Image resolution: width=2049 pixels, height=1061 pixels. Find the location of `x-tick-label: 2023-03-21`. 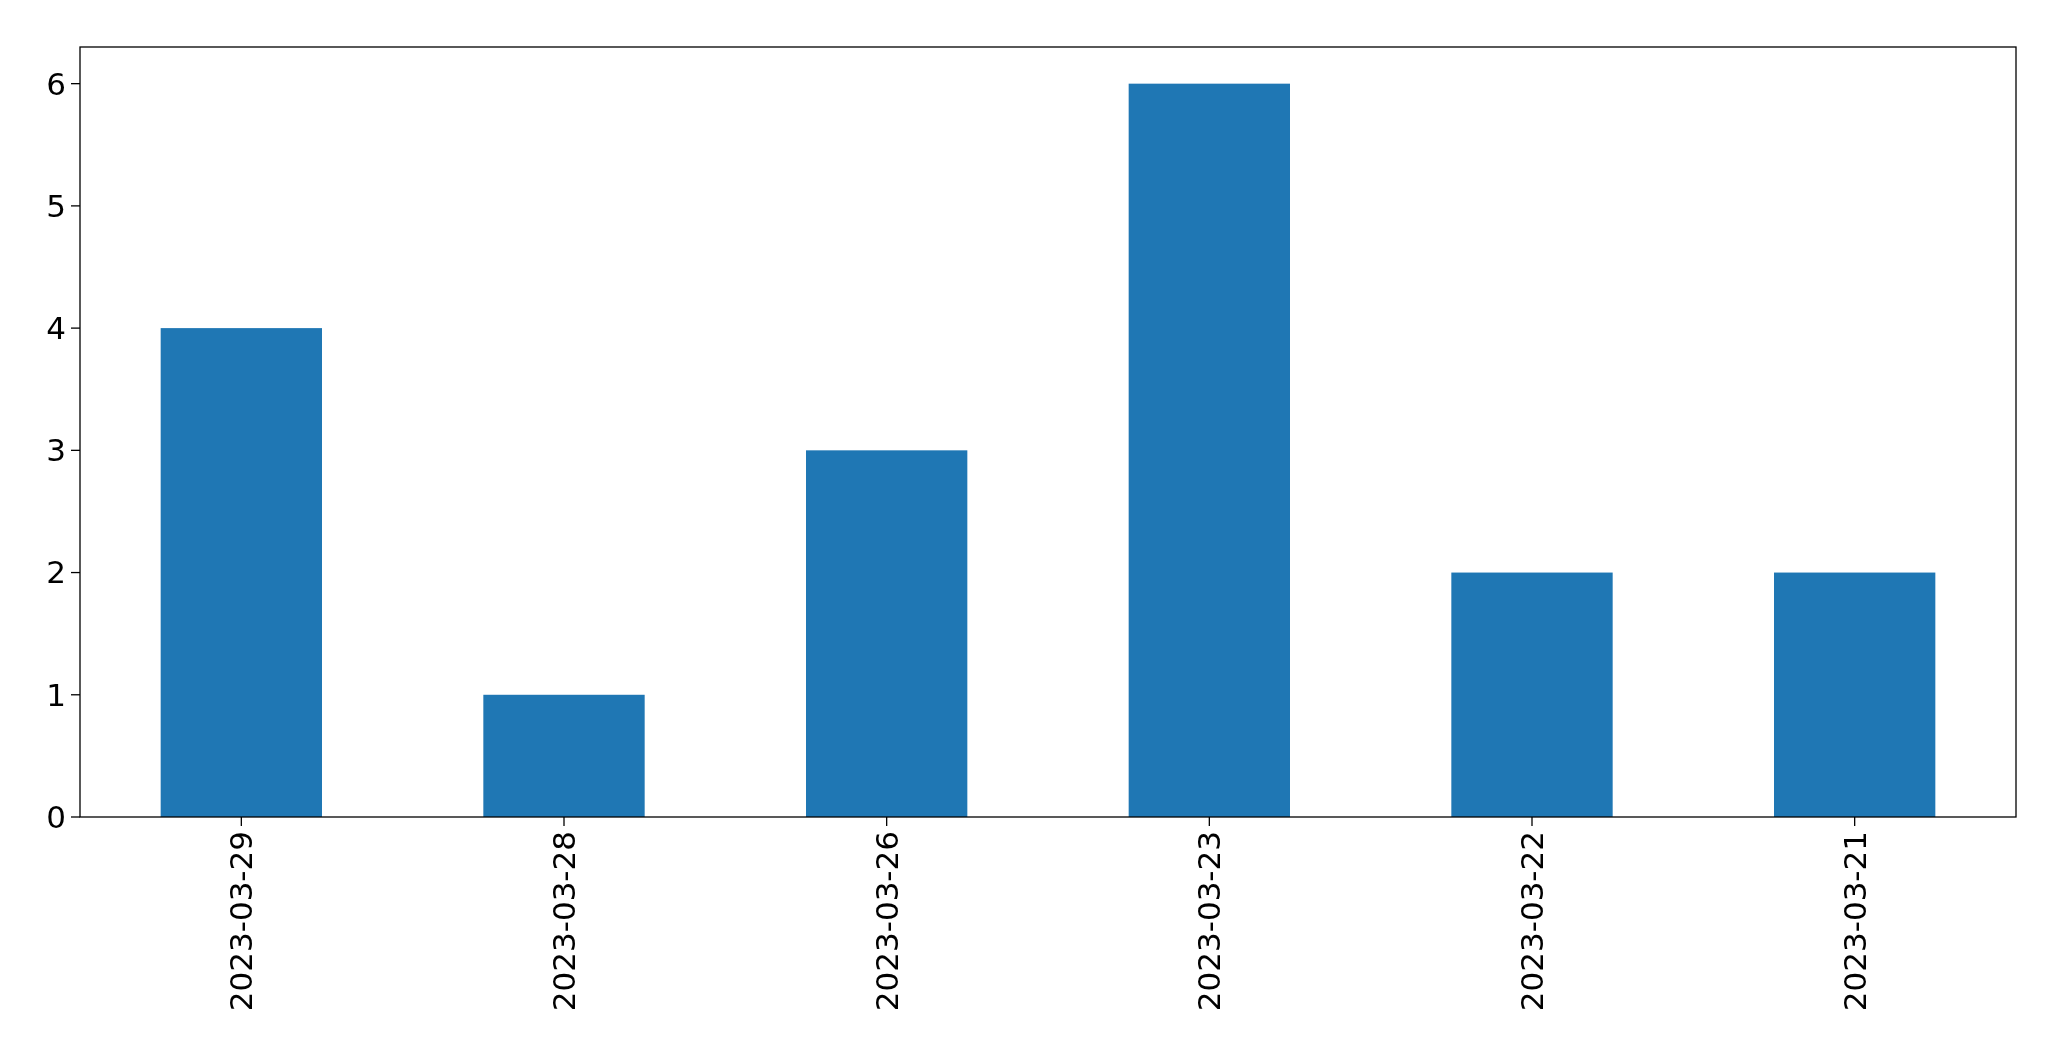

x-tick-label: 2023-03-21 is located at coordinates (1854, 921).